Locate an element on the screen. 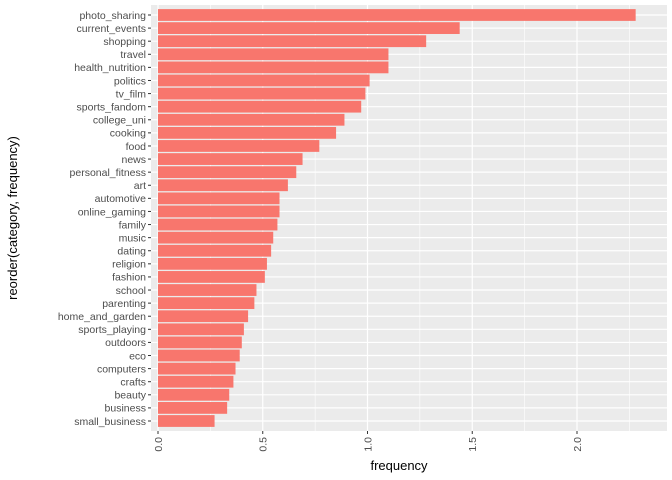  y-tick-label: family is located at coordinates (133, 225).